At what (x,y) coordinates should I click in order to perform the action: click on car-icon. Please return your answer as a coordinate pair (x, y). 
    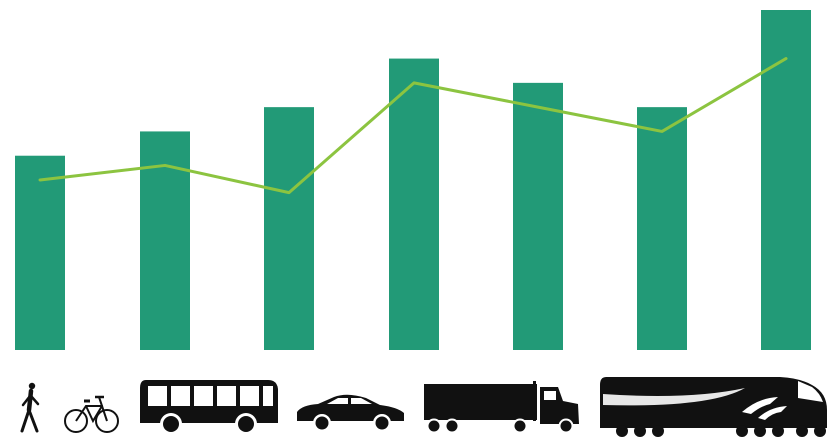
    Looking at the image, I should click on (350, 413).